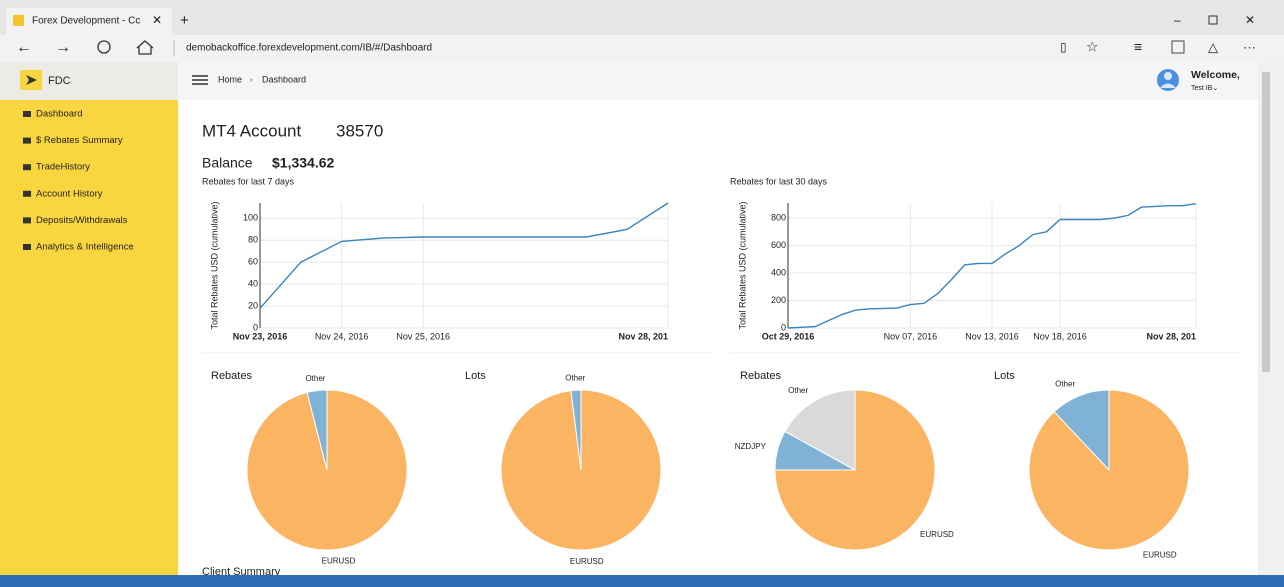 This screenshot has height=587, width=1284. Describe the element at coordinates (642, 581) in the screenshot. I see `taskbar-edge` at that location.